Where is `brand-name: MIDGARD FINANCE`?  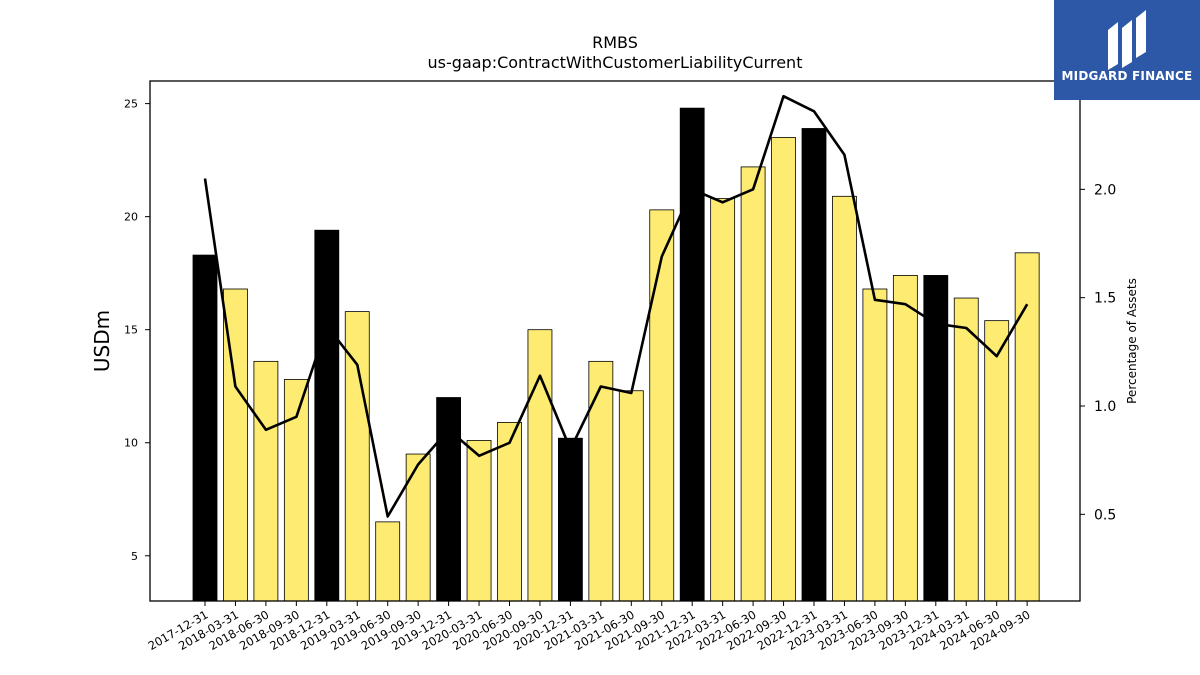 brand-name: MIDGARD FINANCE is located at coordinates (1127, 76).